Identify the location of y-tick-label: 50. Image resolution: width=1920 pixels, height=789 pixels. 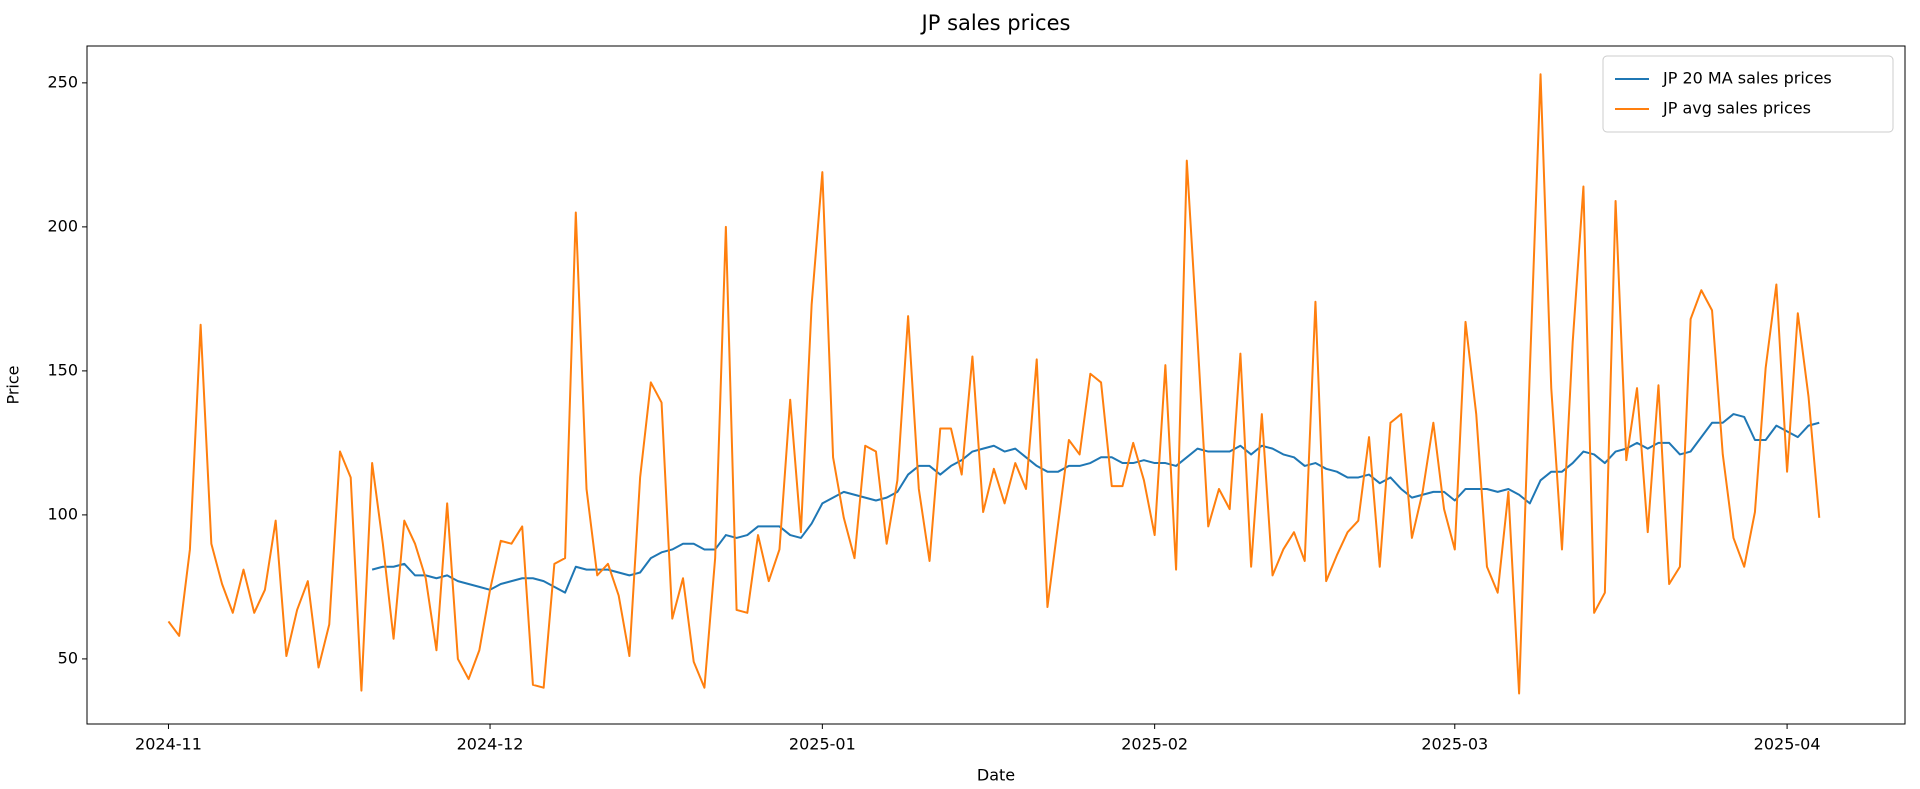
(68, 657).